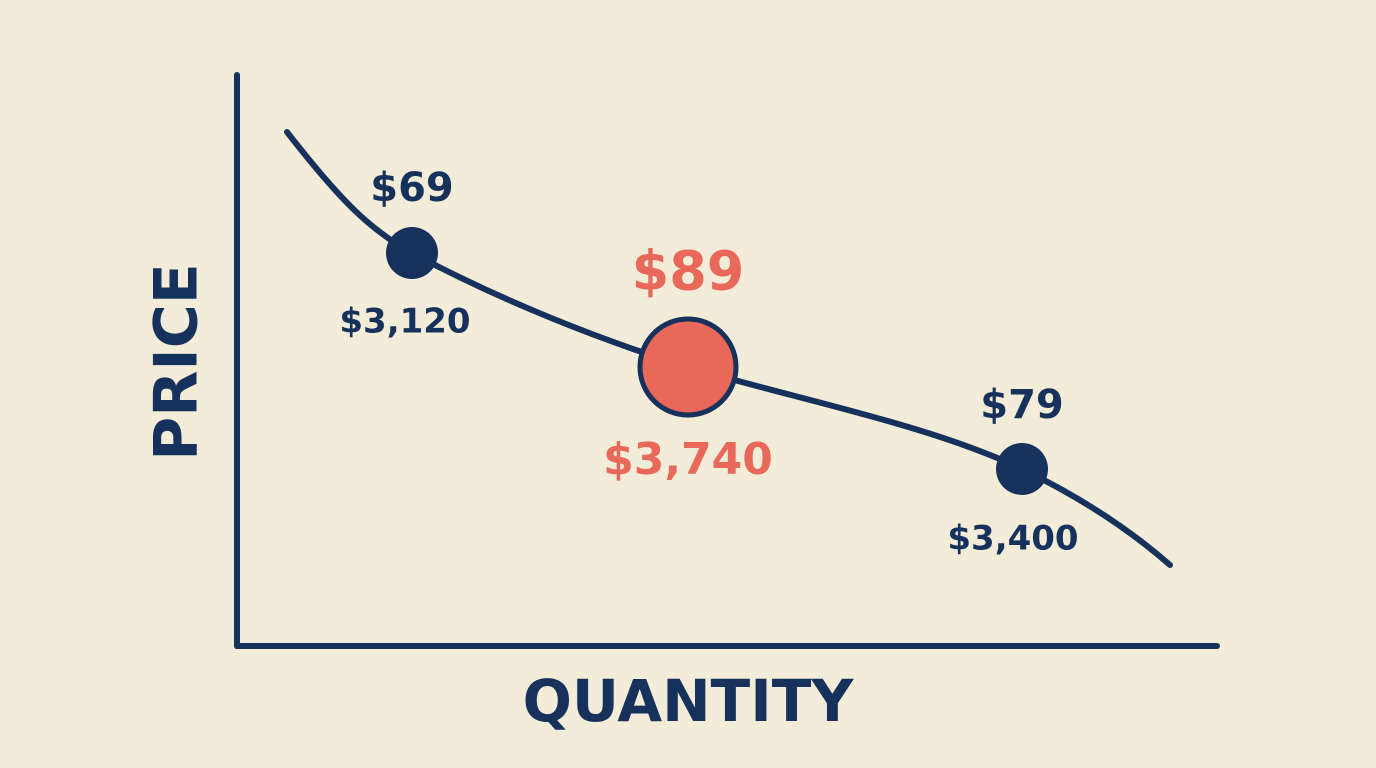 This screenshot has width=1376, height=768. What do you see at coordinates (688, 271) in the screenshot?
I see `price-label: $89` at bounding box center [688, 271].